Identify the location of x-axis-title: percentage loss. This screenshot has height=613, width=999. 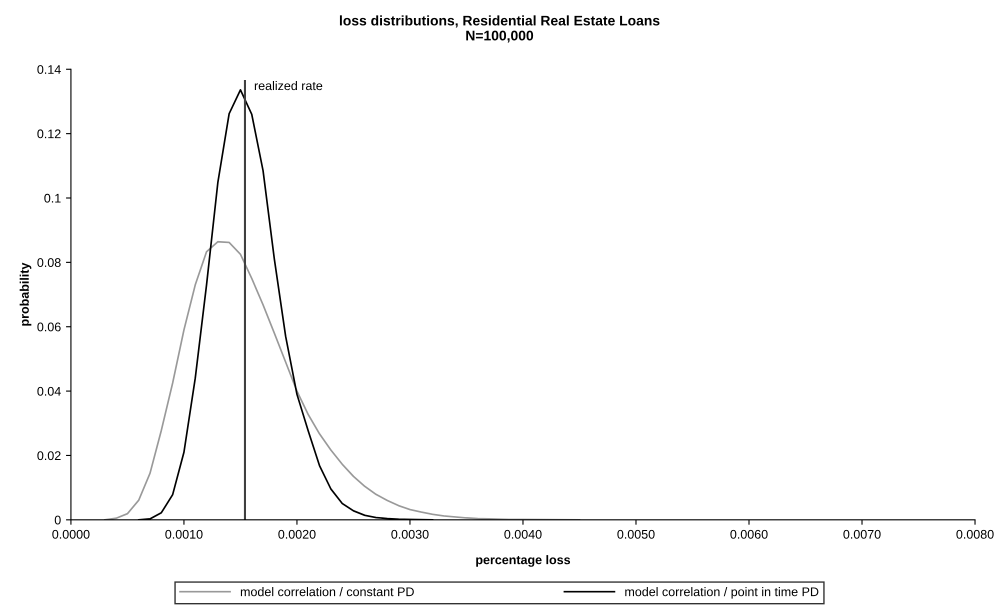
(523, 561).